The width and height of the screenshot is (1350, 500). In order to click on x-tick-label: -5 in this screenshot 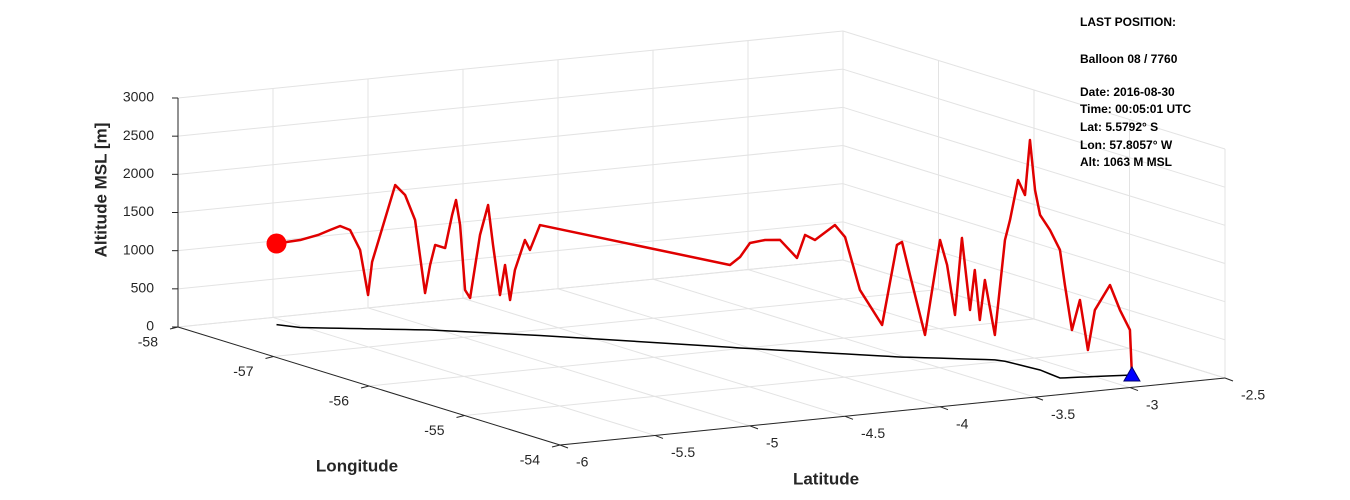, I will do `click(772, 443)`.